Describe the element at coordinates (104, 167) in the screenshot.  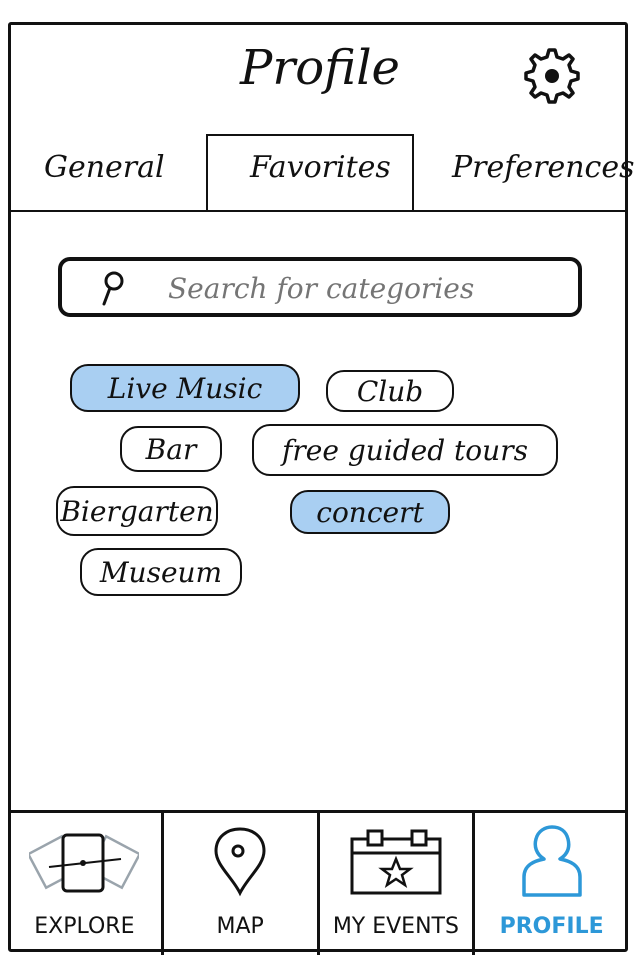
I see `tab-general: General` at that location.